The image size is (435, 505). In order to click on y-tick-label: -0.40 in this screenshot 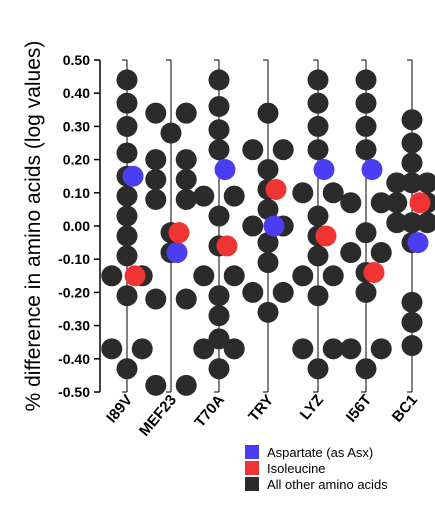, I will do `click(74, 359)`.